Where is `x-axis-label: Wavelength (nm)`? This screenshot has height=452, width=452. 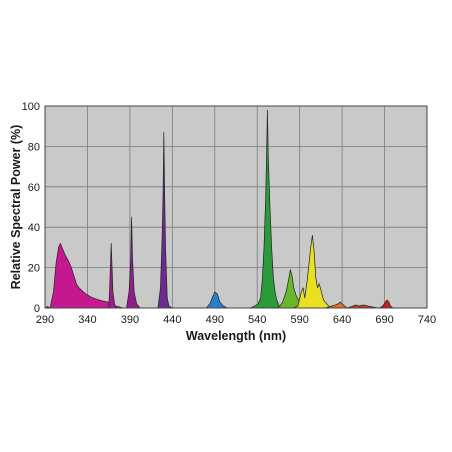 x-axis-label: Wavelength (nm) is located at coordinates (236, 336).